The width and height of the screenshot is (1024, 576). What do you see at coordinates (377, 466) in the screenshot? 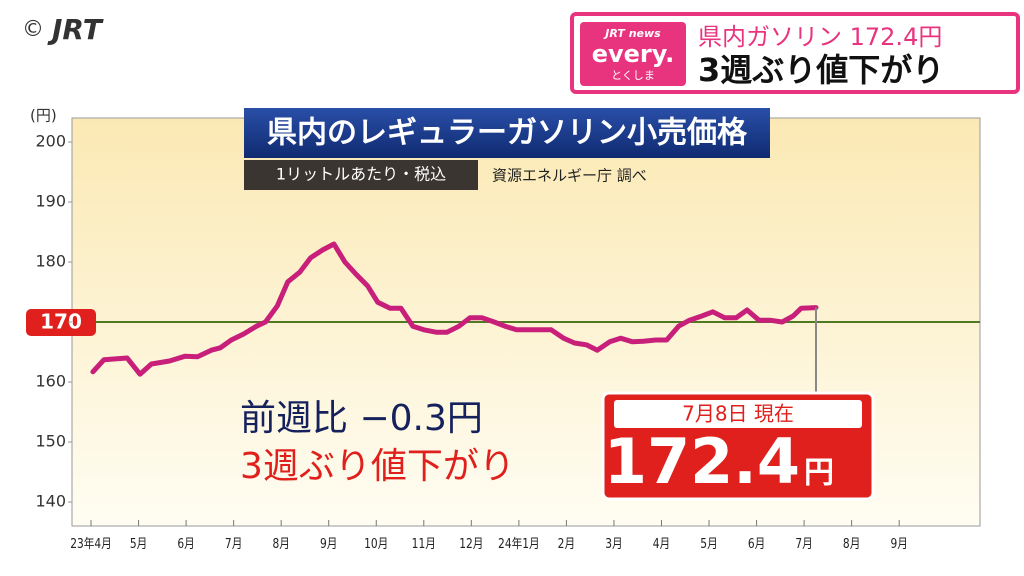
I see `annotation: 3週ぶり値下がり` at bounding box center [377, 466].